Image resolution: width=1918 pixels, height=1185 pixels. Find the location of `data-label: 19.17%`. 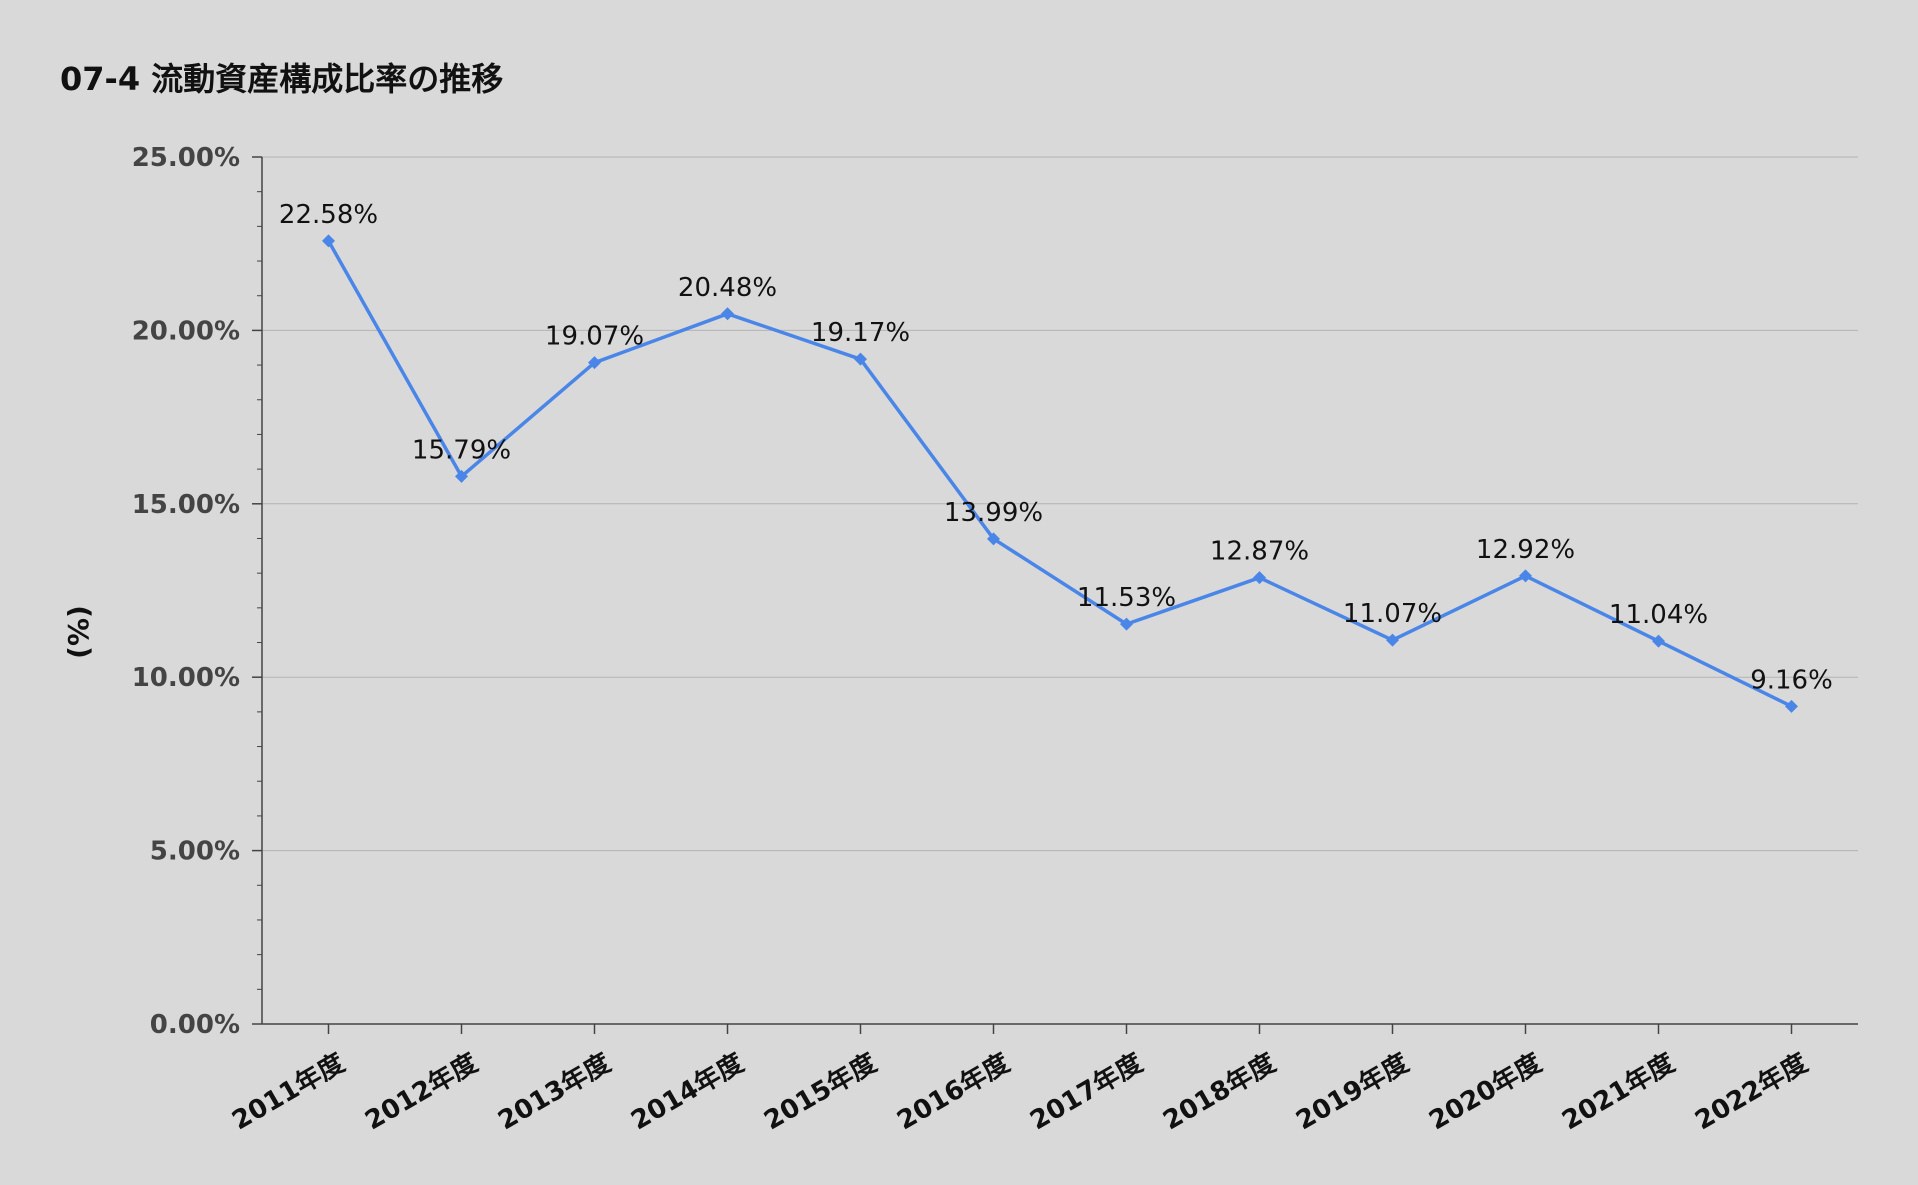

data-label: 19.17% is located at coordinates (860, 333).